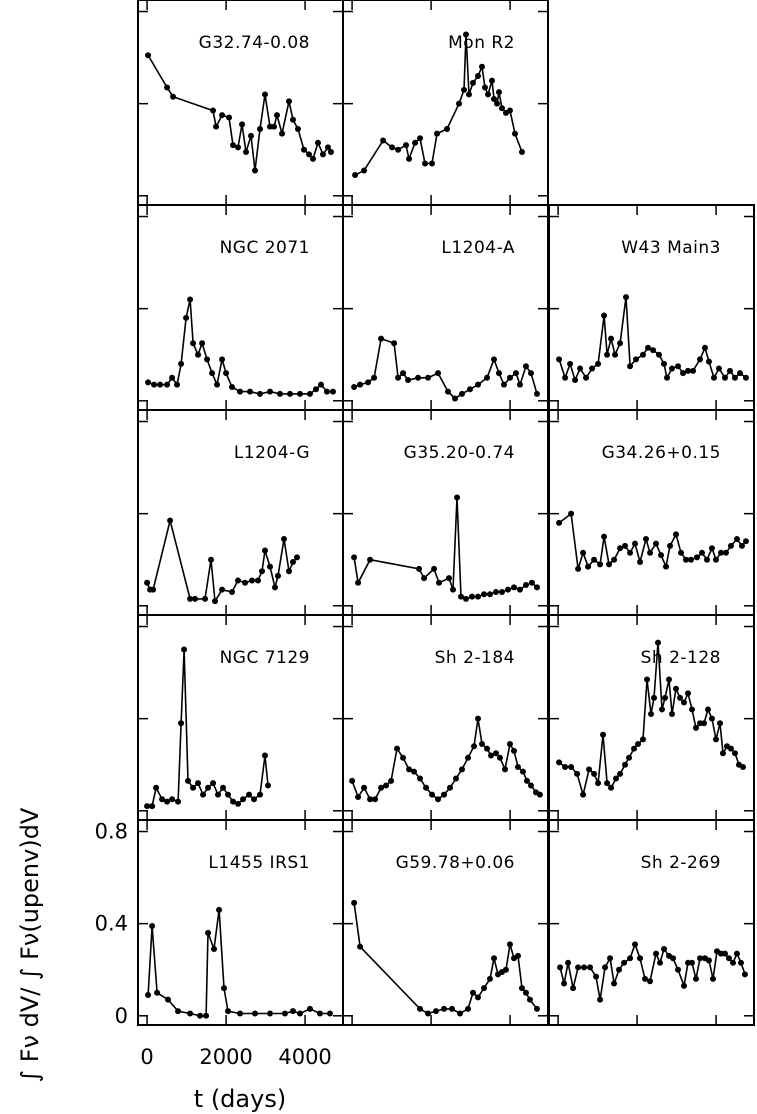  Describe the element at coordinates (111, 832) in the screenshot. I see `y-tick-label: 0.8` at that location.